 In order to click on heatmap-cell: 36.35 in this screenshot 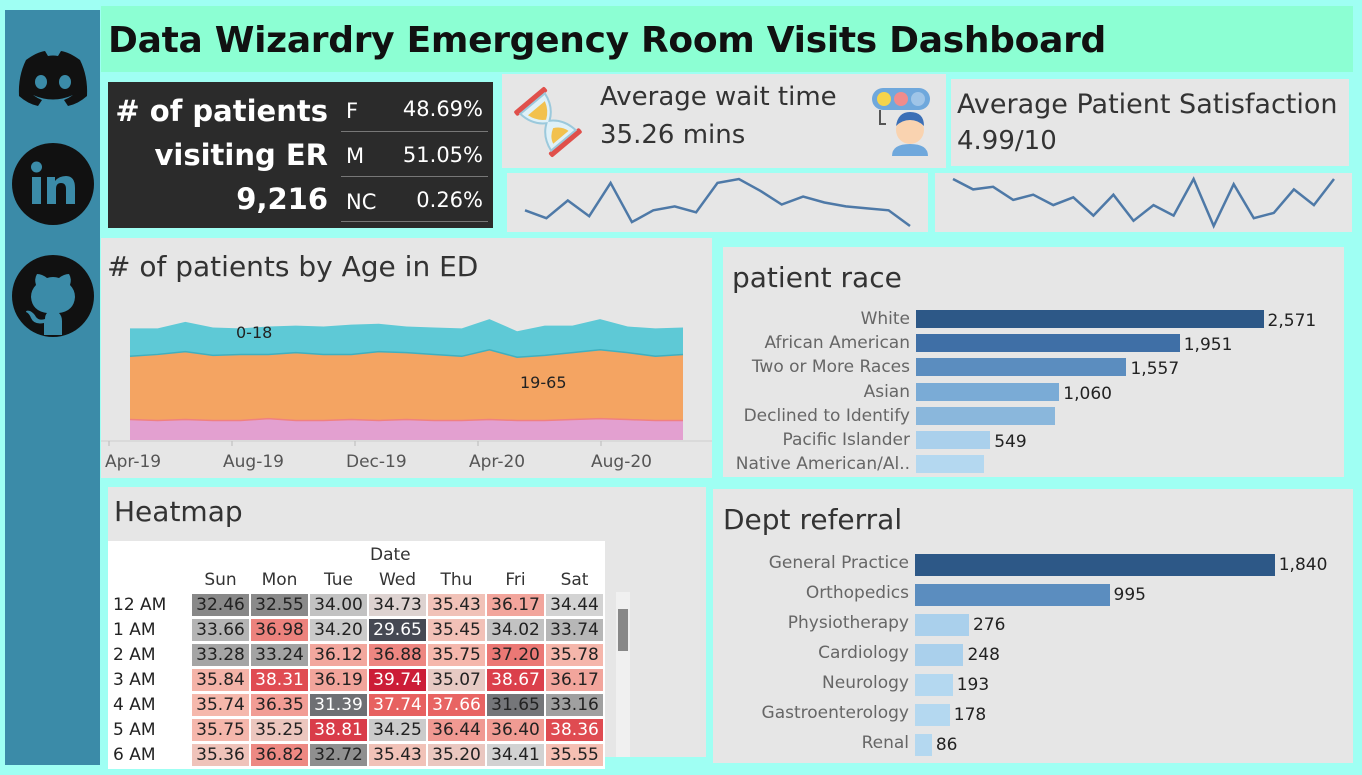, I will do `click(279, 705)`.